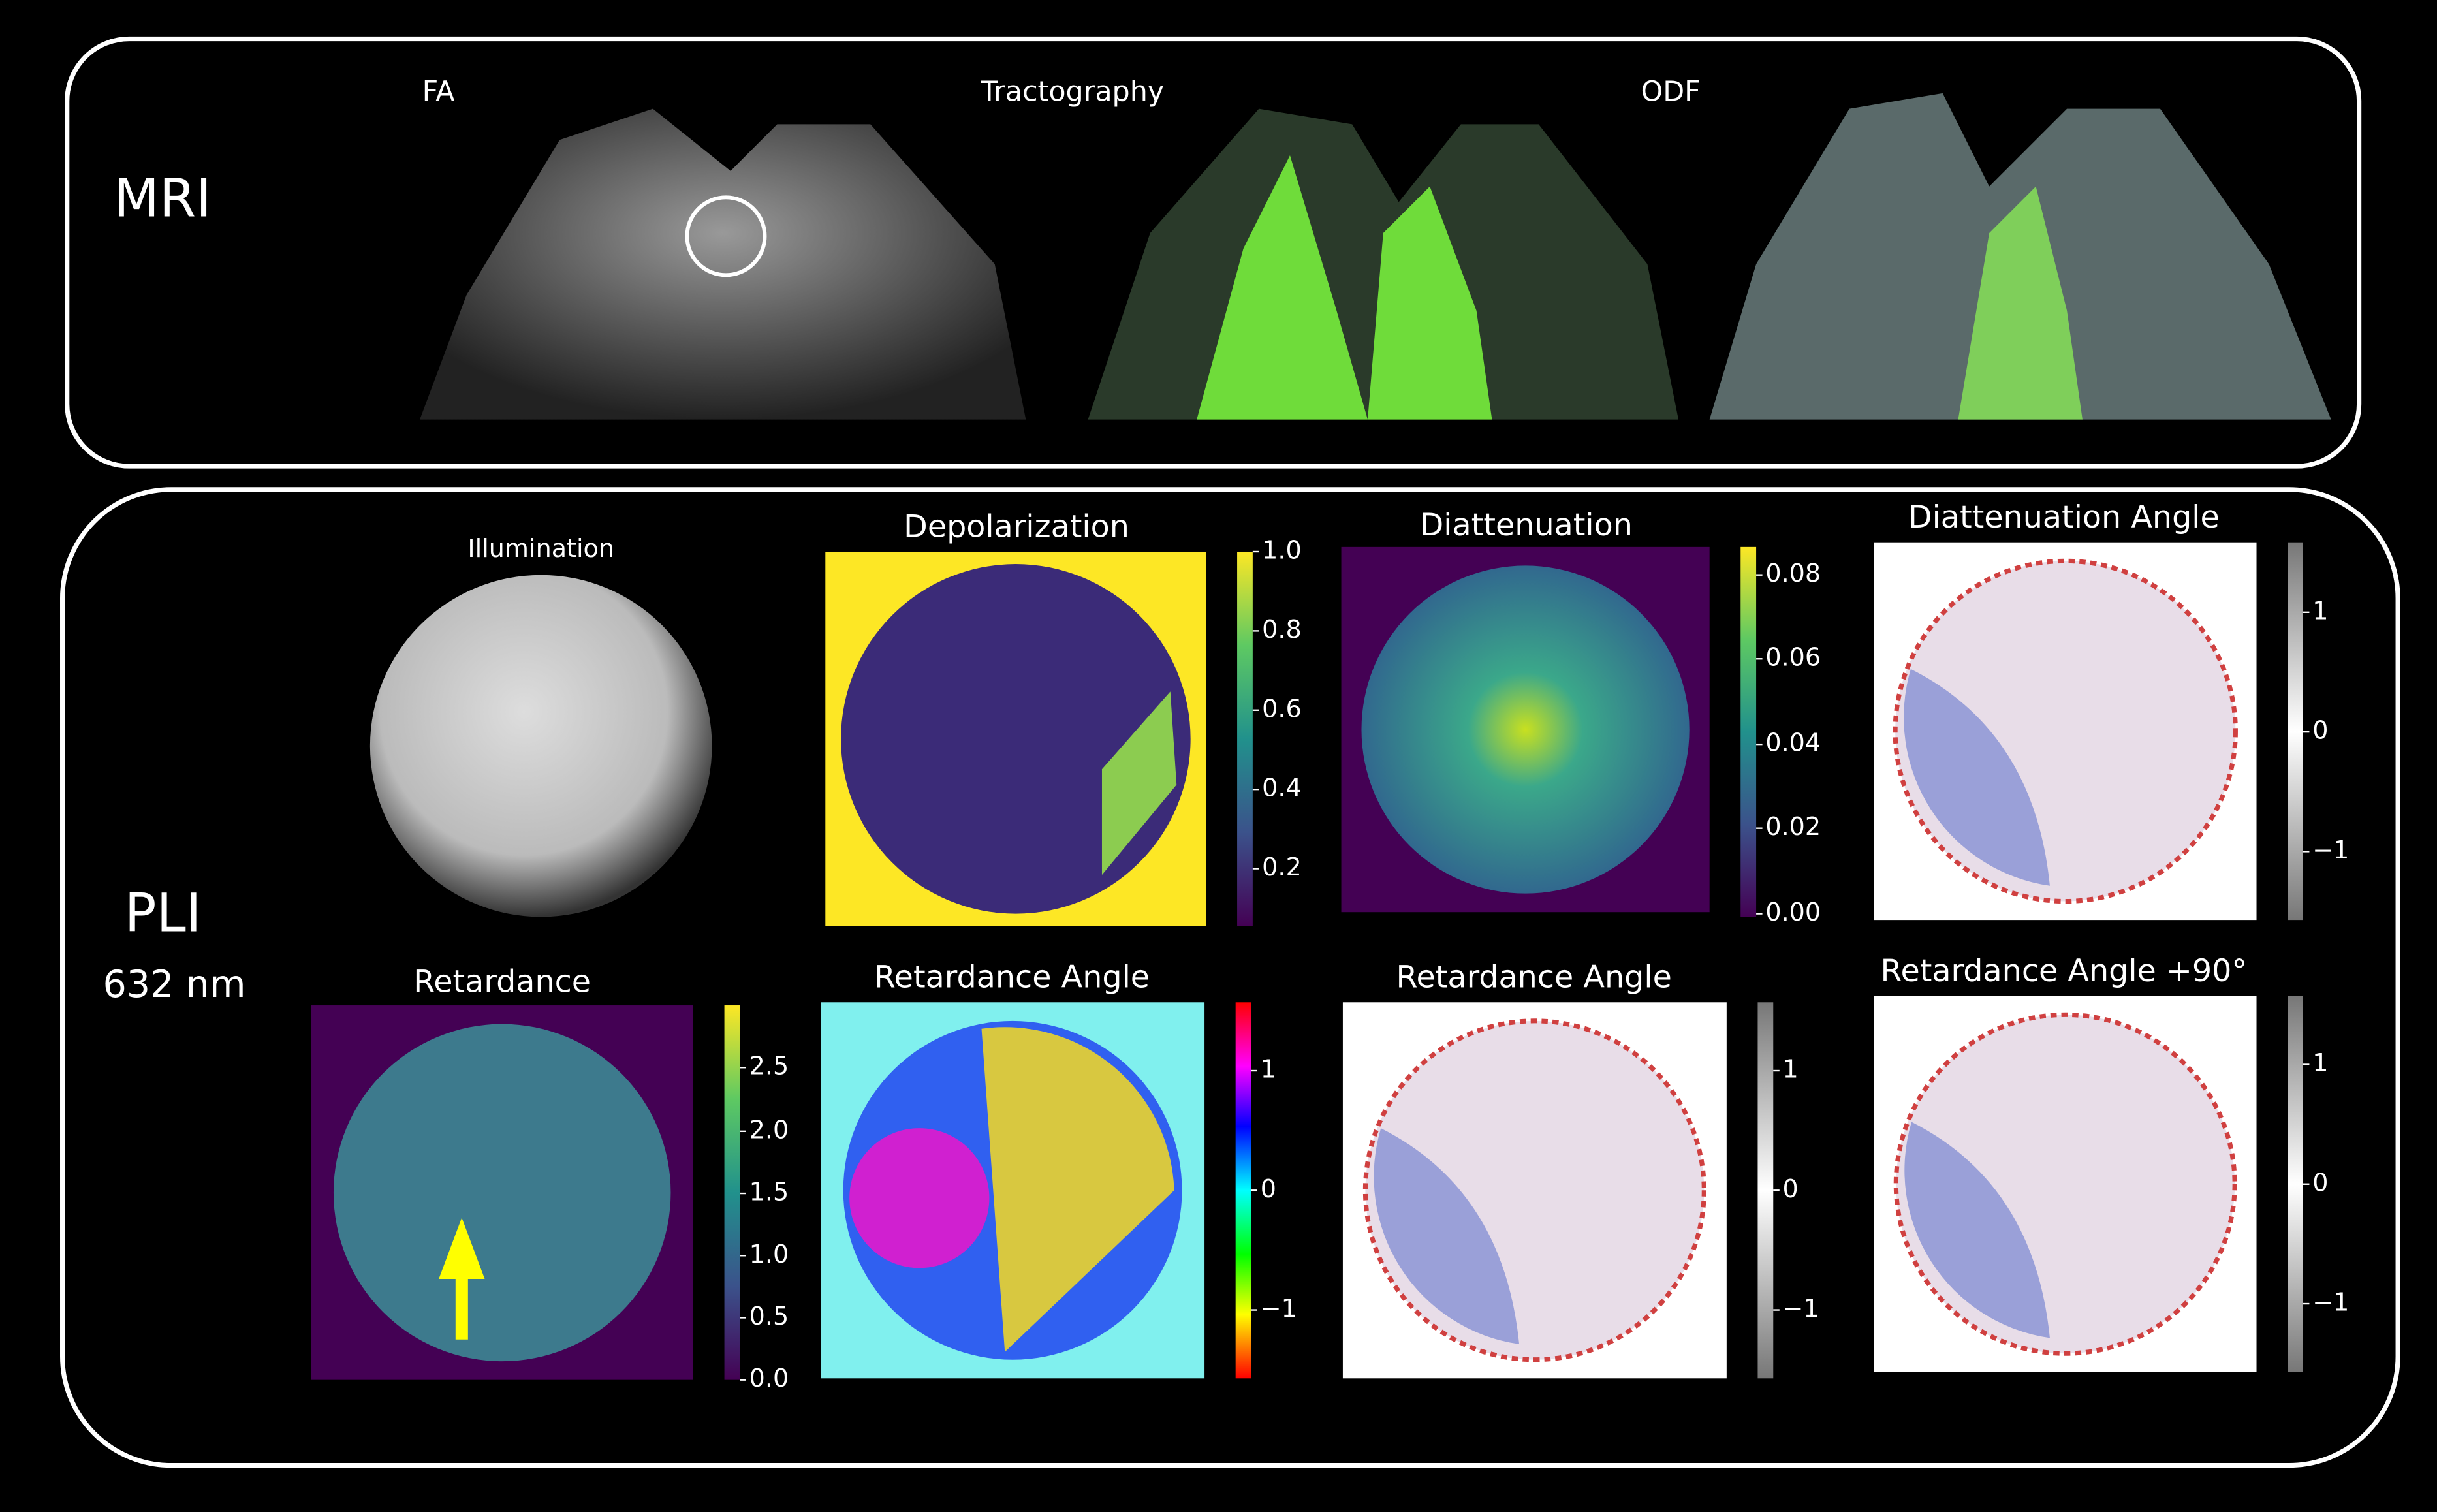 This screenshot has height=1512, width=2437. I want to click on colorbar-tick-label: 0.02, so click(1793, 827).